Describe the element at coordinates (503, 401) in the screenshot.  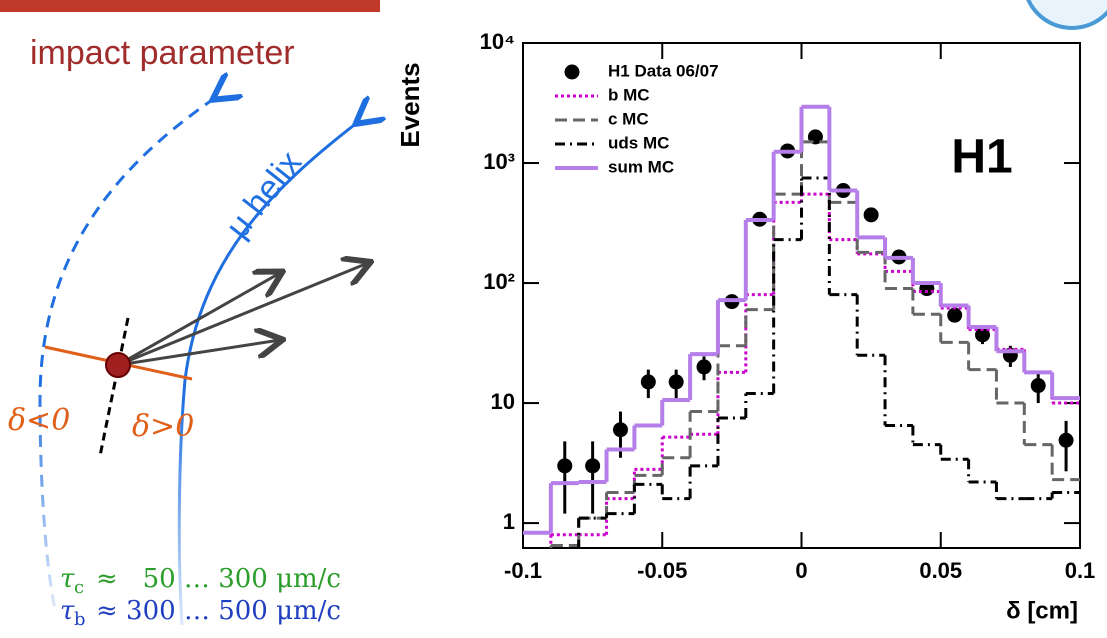
I see `y-tick-label: 10` at that location.